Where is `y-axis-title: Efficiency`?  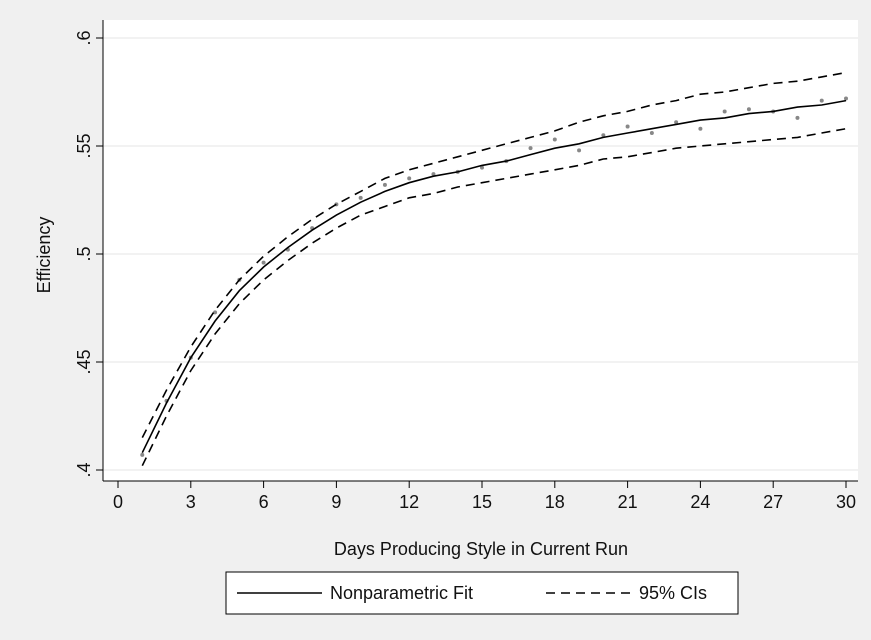 y-axis-title: Efficiency is located at coordinates (44, 255).